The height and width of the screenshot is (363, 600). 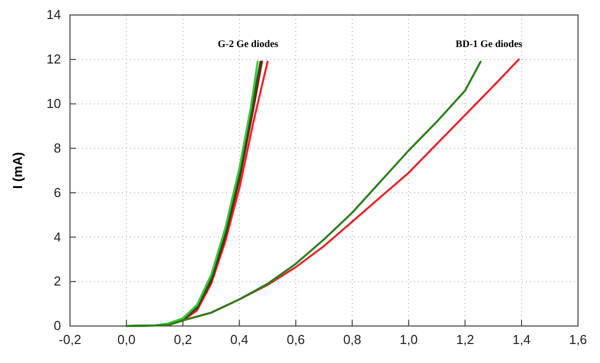 I want to click on x-tick-label: 1,2, so click(x=465, y=340).